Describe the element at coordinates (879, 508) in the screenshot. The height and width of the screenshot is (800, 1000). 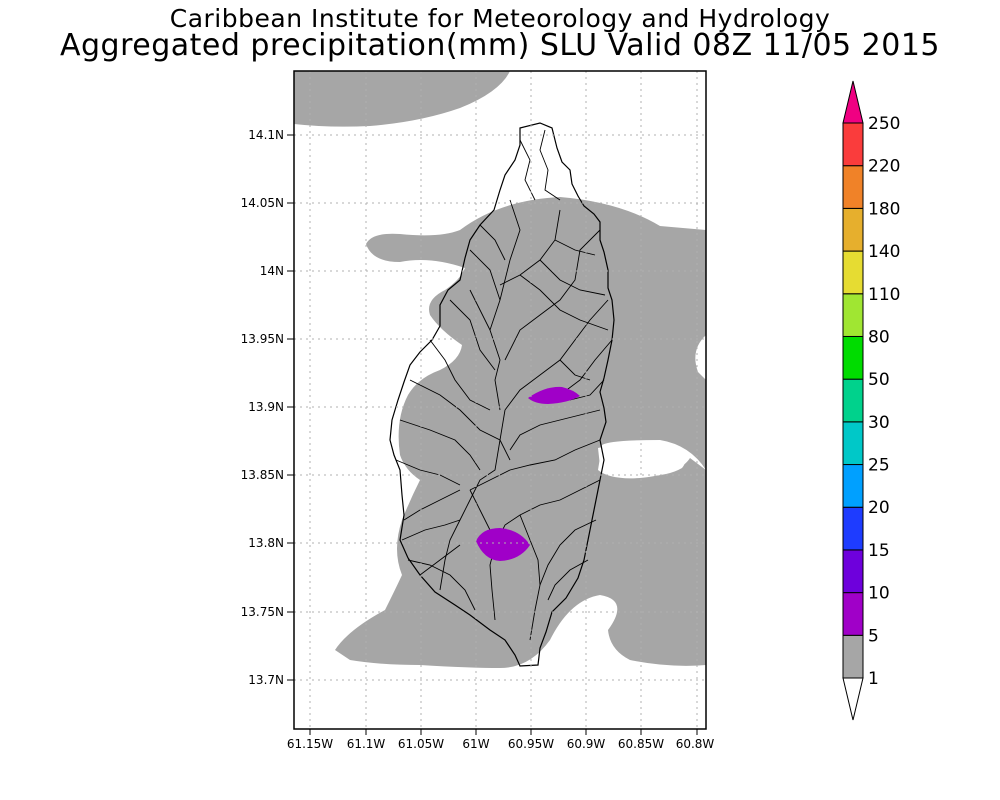
I see `colorbar-label: 20` at that location.